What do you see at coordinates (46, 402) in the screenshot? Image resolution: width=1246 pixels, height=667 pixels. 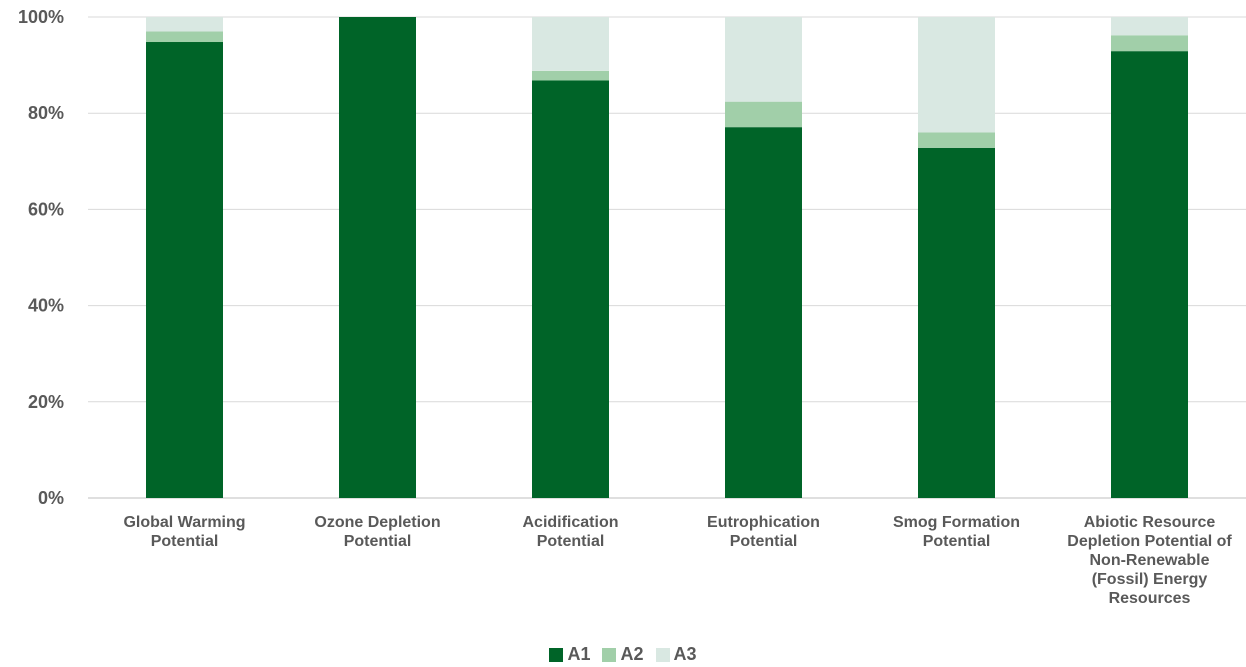 I see `y-tick-label: 20%` at bounding box center [46, 402].